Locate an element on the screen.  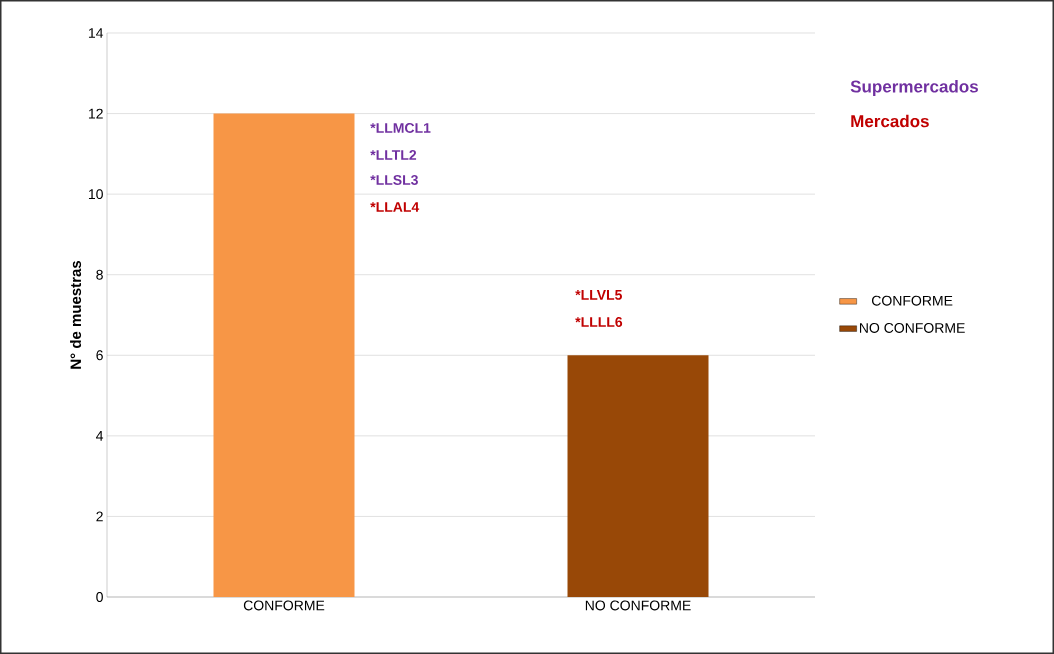
annotation: *LLLL6 is located at coordinates (599, 322).